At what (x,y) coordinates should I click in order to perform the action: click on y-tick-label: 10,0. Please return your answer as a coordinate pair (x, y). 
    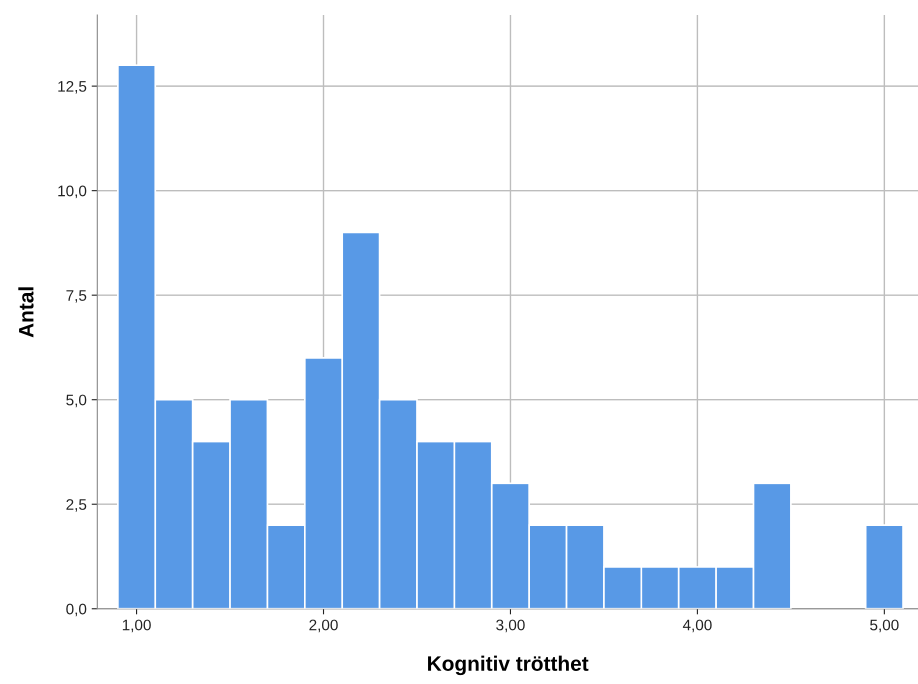
    Looking at the image, I should click on (72, 192).